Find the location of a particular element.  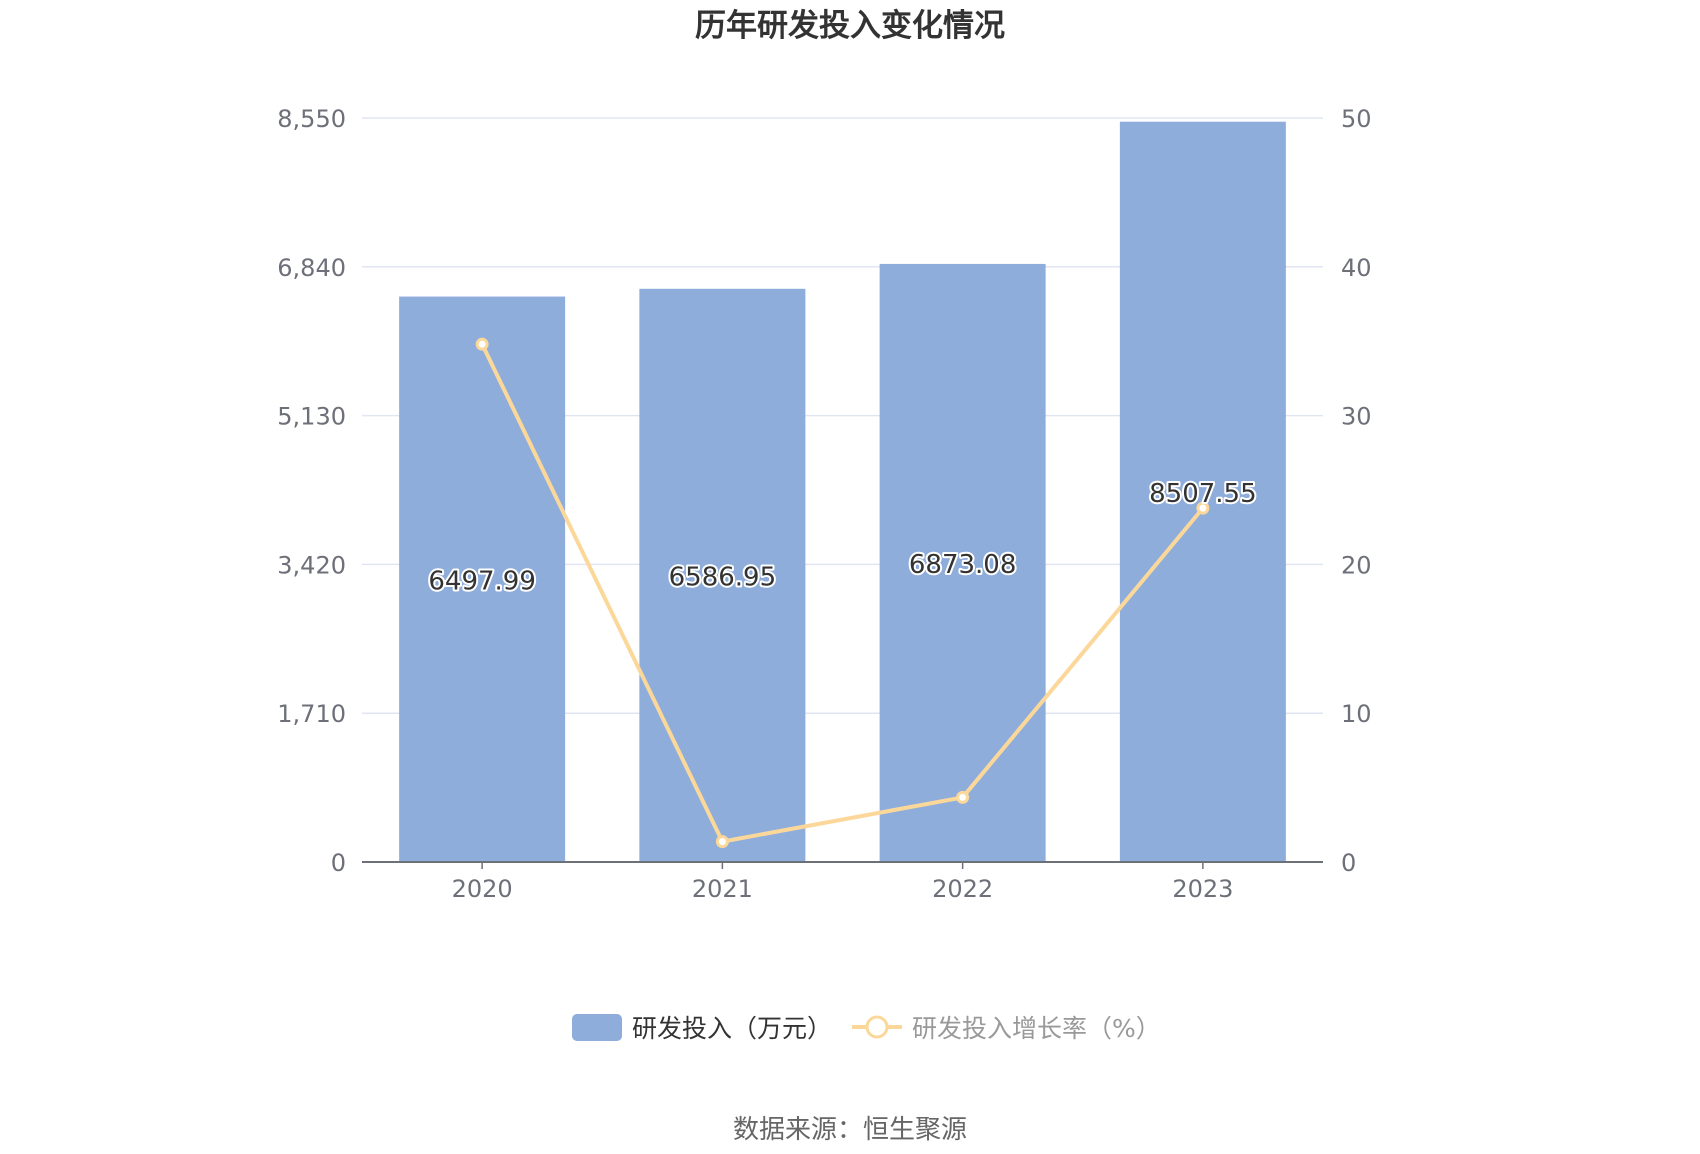

bar-value-label: 8507.55 is located at coordinates (1203, 494).